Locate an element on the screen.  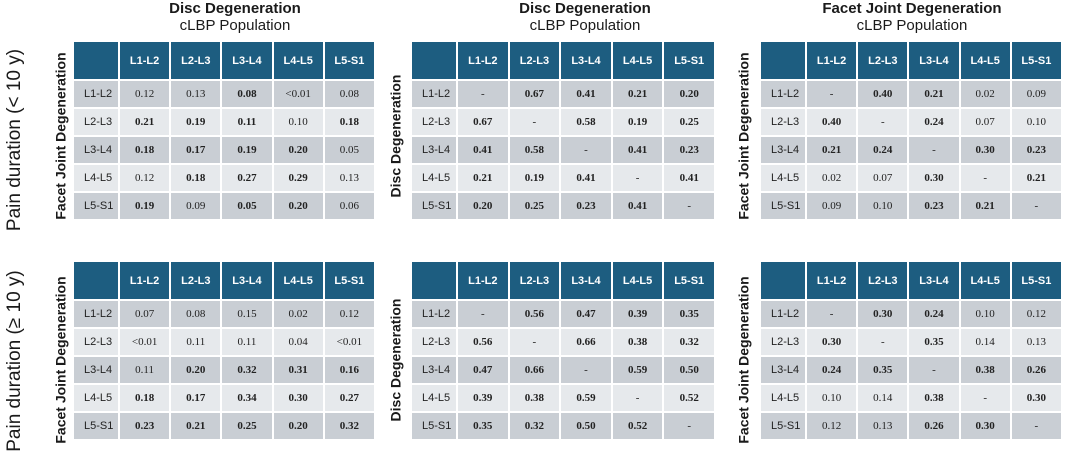
side-label-t10: Facet Joint Degeneration is located at coordinates (61, 360).